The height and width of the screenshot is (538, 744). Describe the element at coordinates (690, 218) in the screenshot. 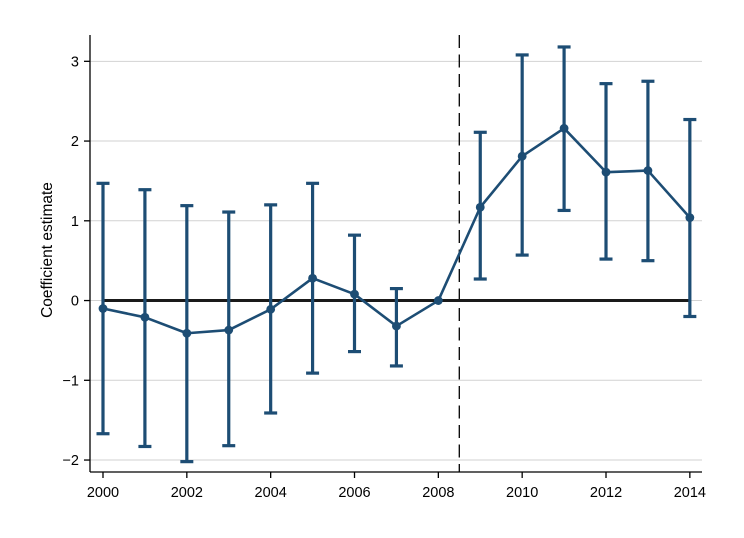

I see `data-point-2014` at that location.